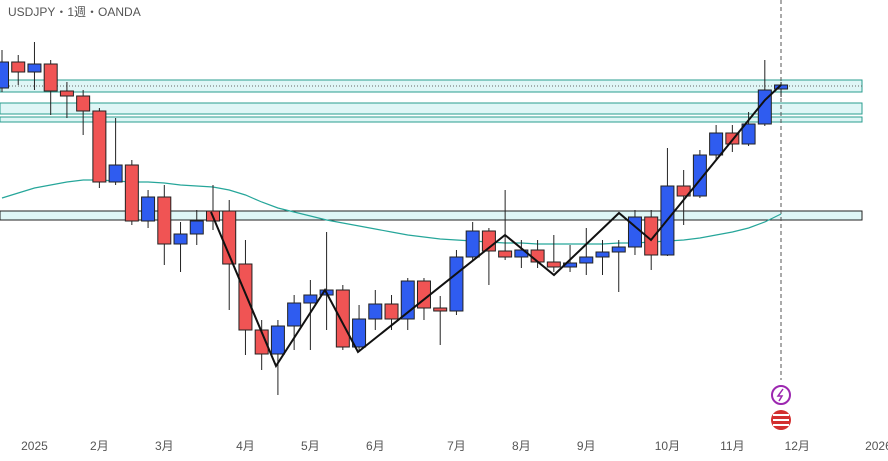  Describe the element at coordinates (732, 446) in the screenshot. I see `x-tick-label: 11月` at that location.